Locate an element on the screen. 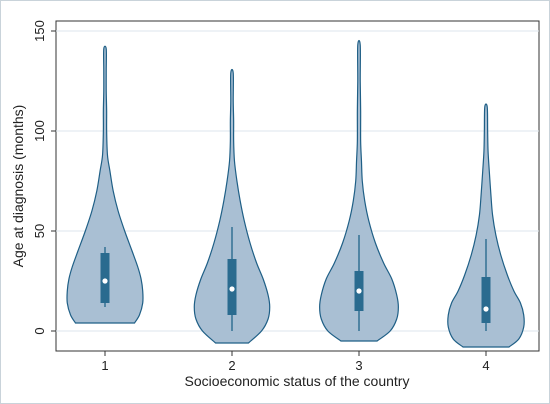 This screenshot has width=550, height=404. x-tick-label: 4 is located at coordinates (485, 365).